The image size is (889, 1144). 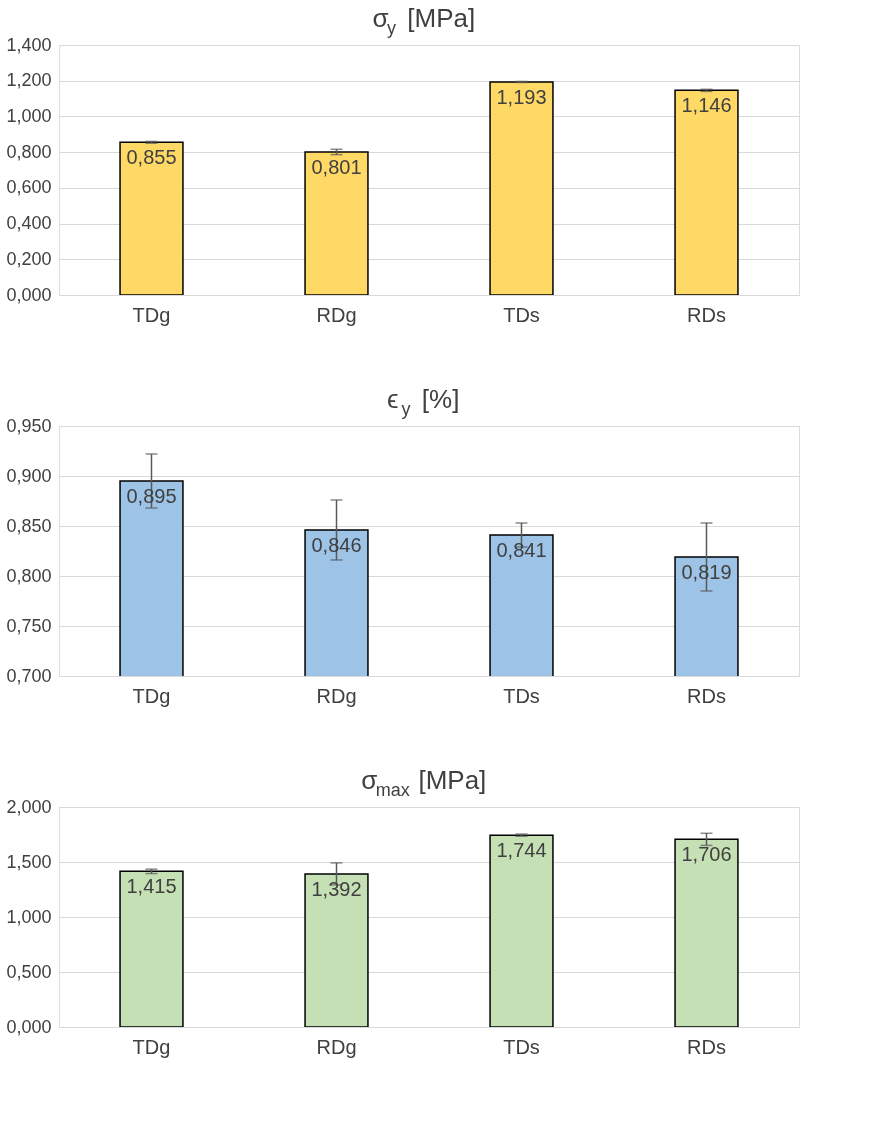 What do you see at coordinates (151, 157) in the screenshot?
I see `data-label: 0,855` at bounding box center [151, 157].